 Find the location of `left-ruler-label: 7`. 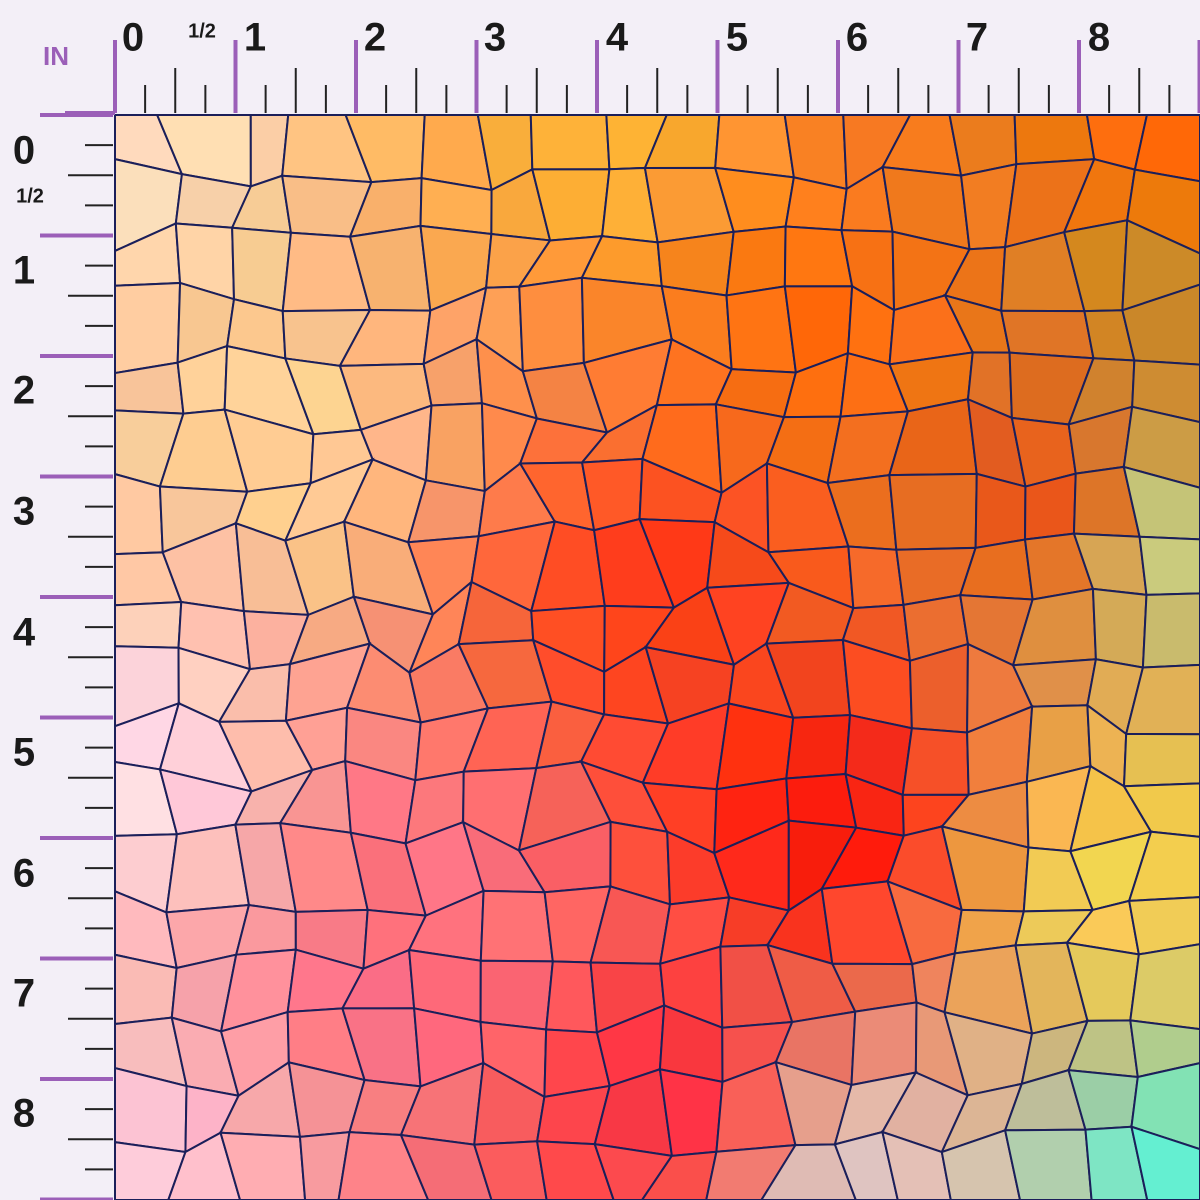

left-ruler-label: 7 is located at coordinates (24, 994).